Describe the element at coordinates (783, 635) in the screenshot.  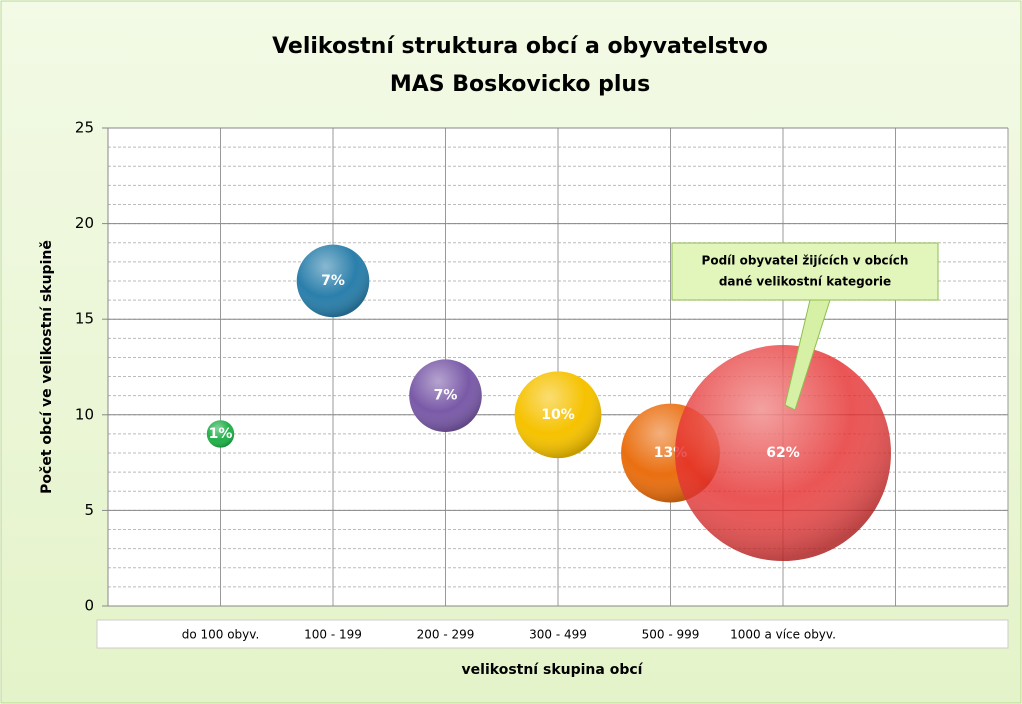
I see `x-tick-label: 1000 a více obyv.` at that location.